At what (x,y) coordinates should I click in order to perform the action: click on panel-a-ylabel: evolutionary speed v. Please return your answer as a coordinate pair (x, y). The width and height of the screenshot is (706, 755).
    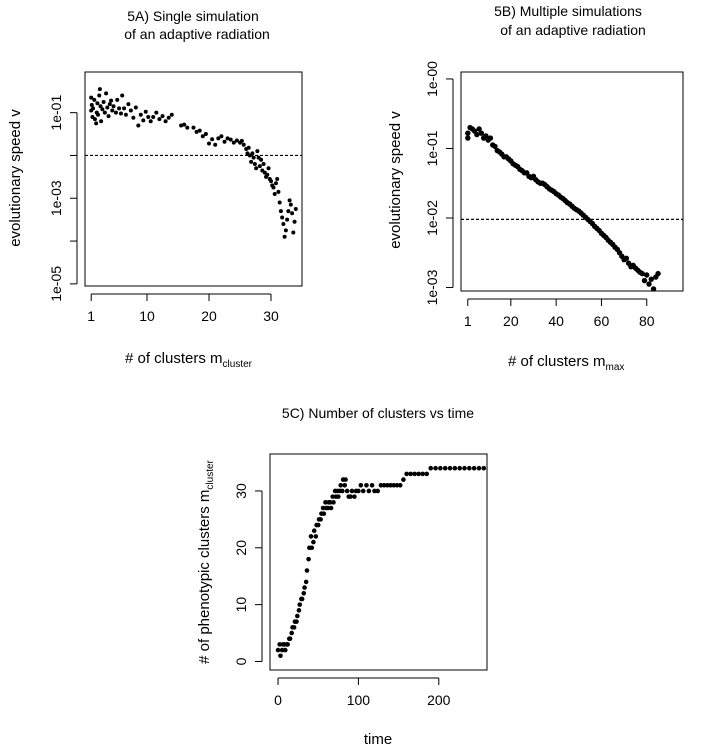
    Looking at the image, I should click on (15, 178).